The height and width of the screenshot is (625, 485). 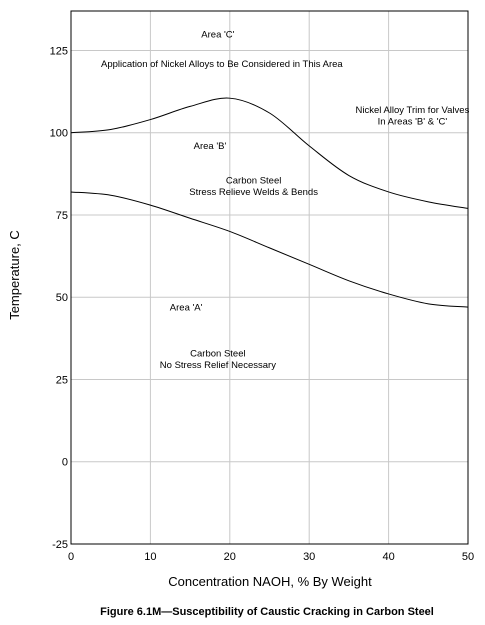 I want to click on y-tick-labels: -25 0 25 50 75 100 125, so click(x=59, y=298).